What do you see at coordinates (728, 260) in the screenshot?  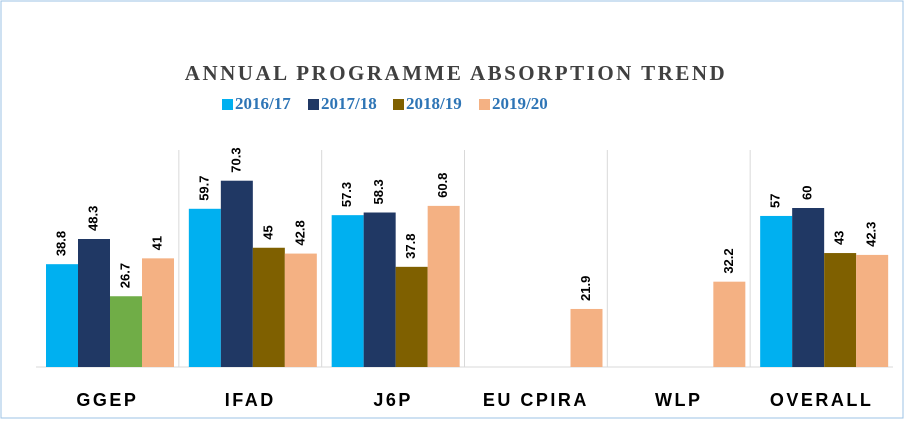 I see `data-label: 32.2` at bounding box center [728, 260].